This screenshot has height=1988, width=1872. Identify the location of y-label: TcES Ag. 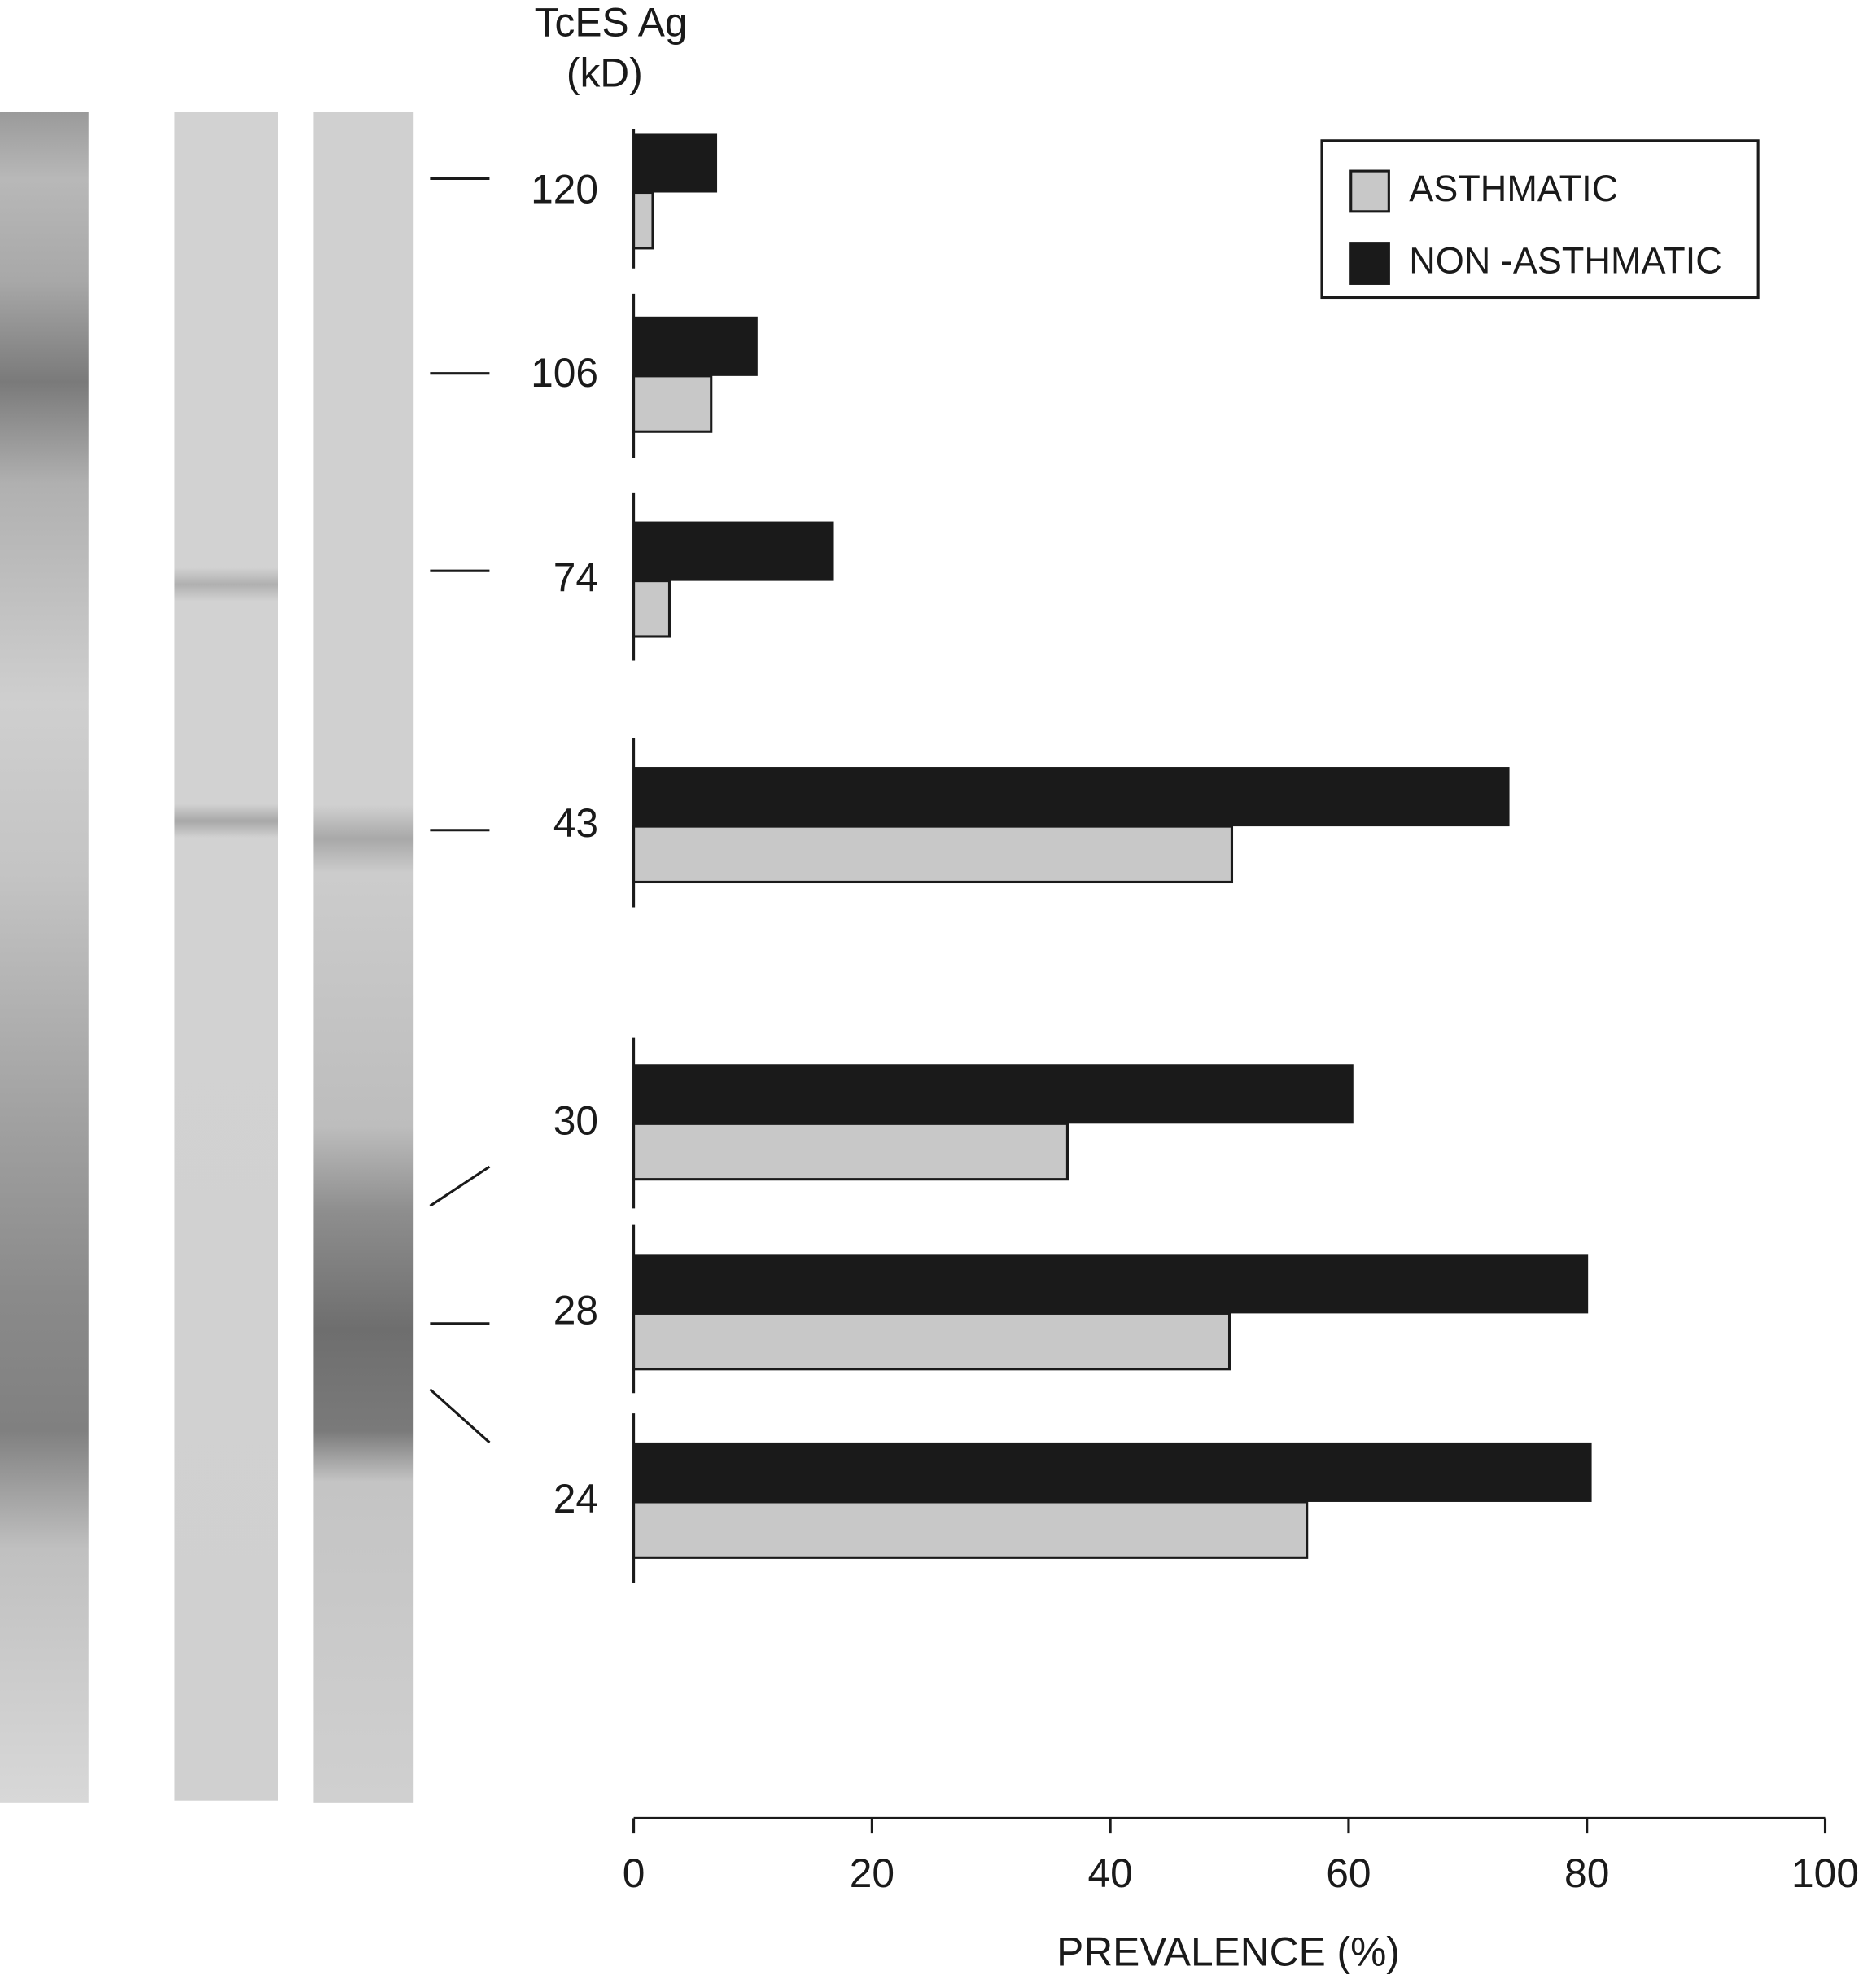
(611, 23).